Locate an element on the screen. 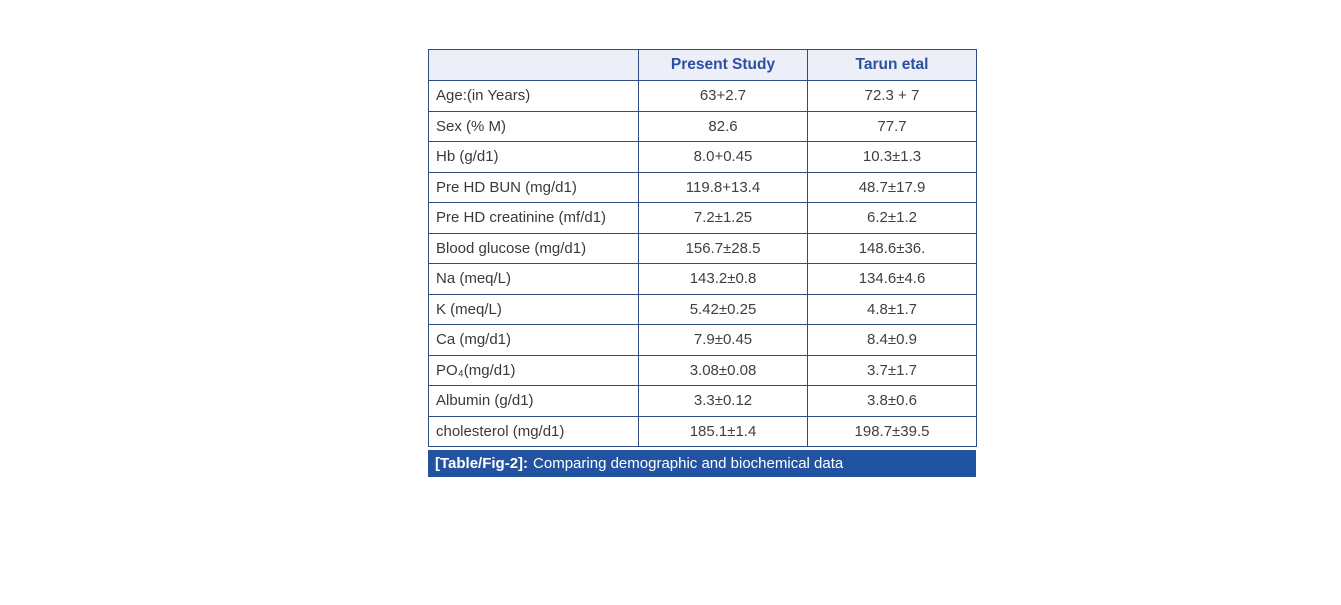  value-present-pre-hd-creatinine: 7.2±1.25 is located at coordinates (723, 218).